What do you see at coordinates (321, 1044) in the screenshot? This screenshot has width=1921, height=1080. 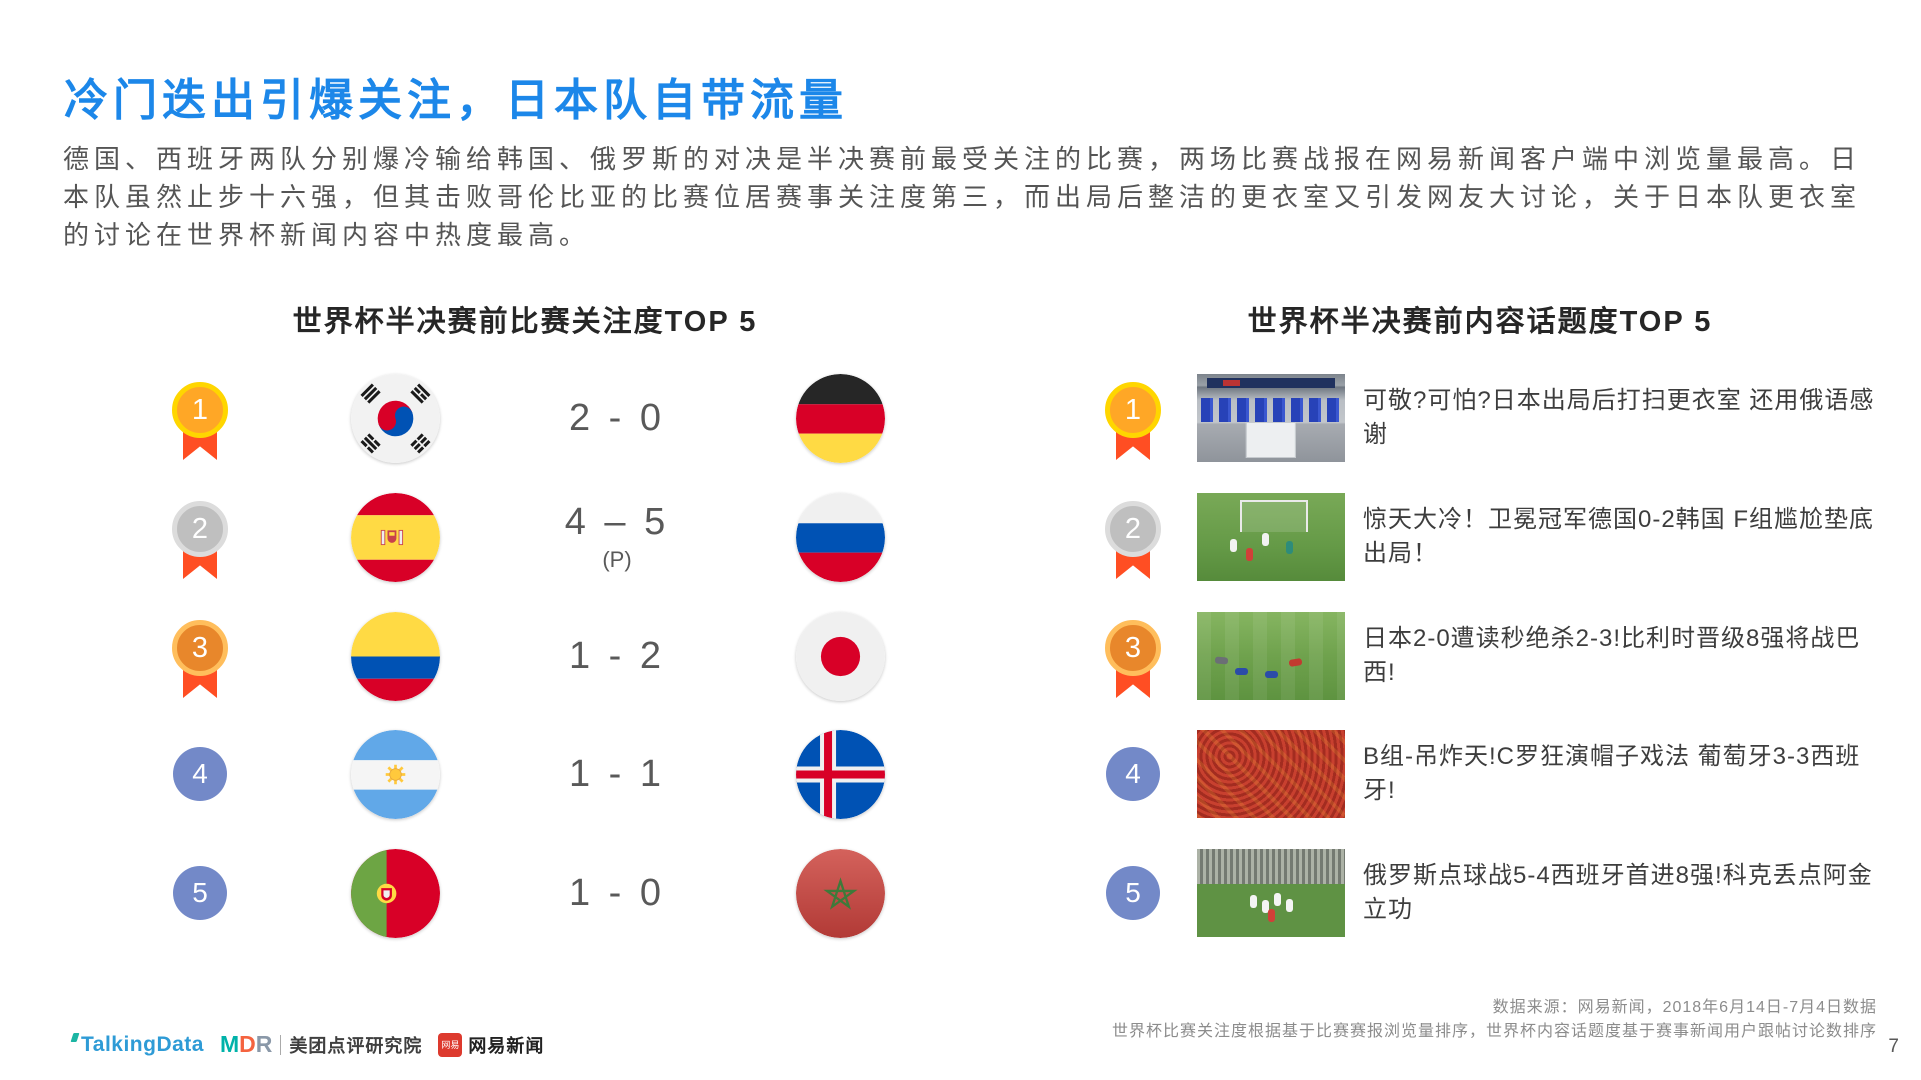 I see `meituan-dianping-research-logo: MDR 美团点评研究院` at bounding box center [321, 1044].